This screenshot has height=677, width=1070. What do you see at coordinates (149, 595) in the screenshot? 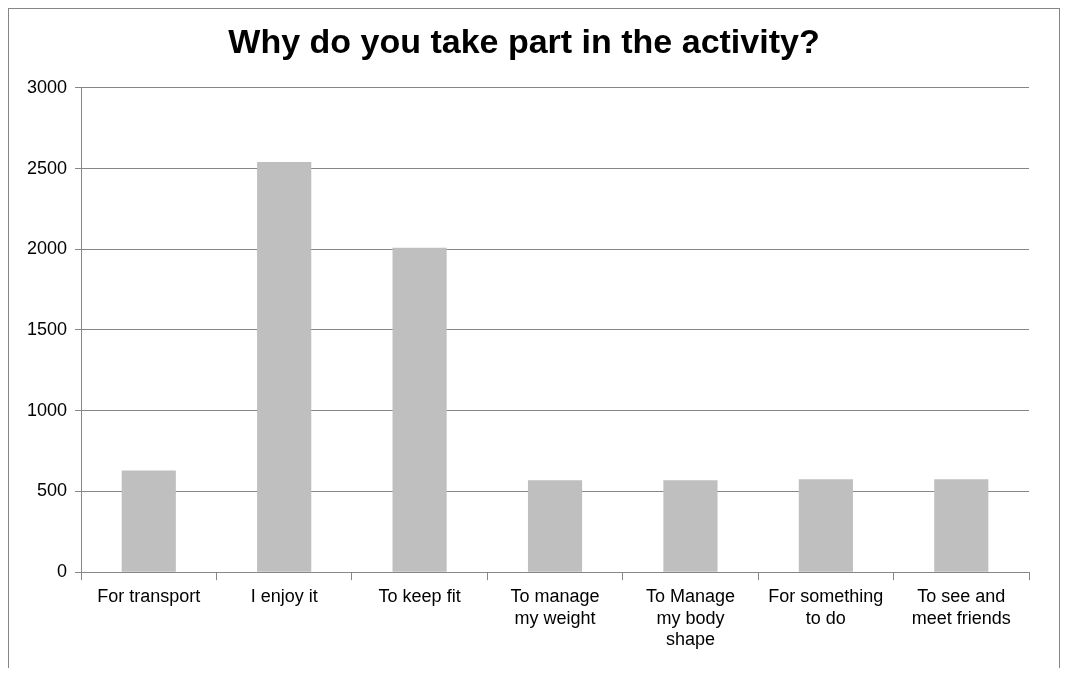
I see `x-tick-label: For transport` at bounding box center [149, 595].